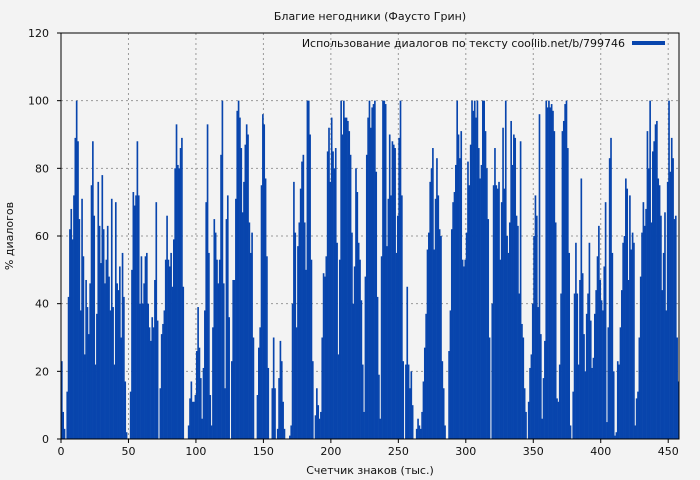 Image resolution: width=700 pixels, height=480 pixels. Describe the element at coordinates (42, 236) in the screenshot. I see `y-tick-label: 60` at that location.